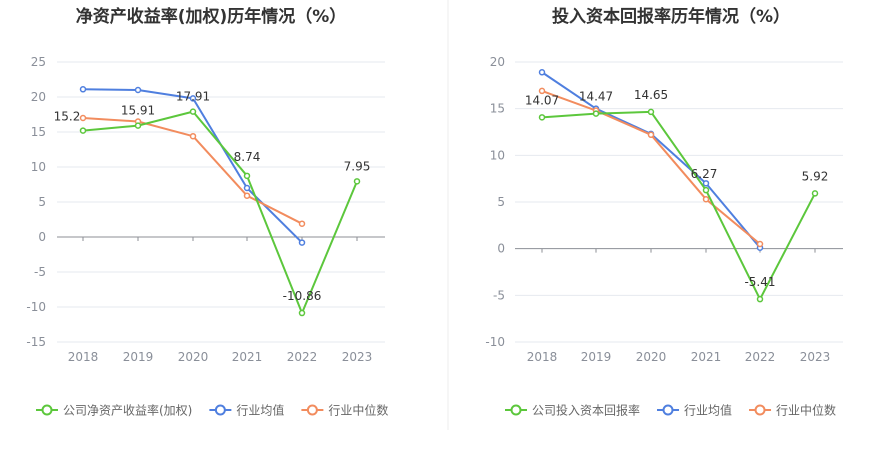  I want to click on y-tick-label: 25, so click(38, 62).